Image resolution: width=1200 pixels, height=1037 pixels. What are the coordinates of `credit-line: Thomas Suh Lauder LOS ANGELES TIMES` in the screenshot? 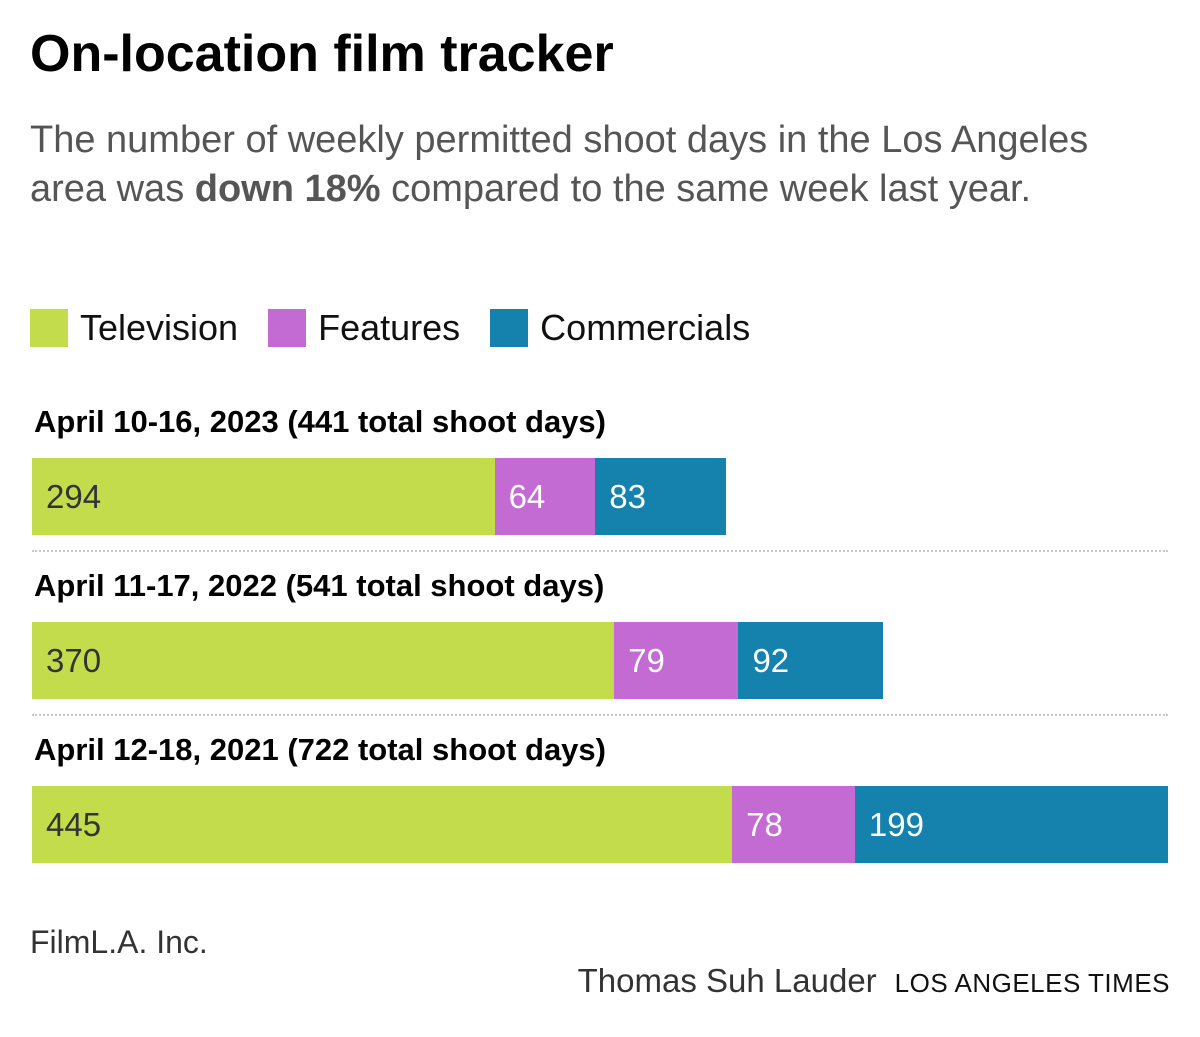 It's located at (874, 981).